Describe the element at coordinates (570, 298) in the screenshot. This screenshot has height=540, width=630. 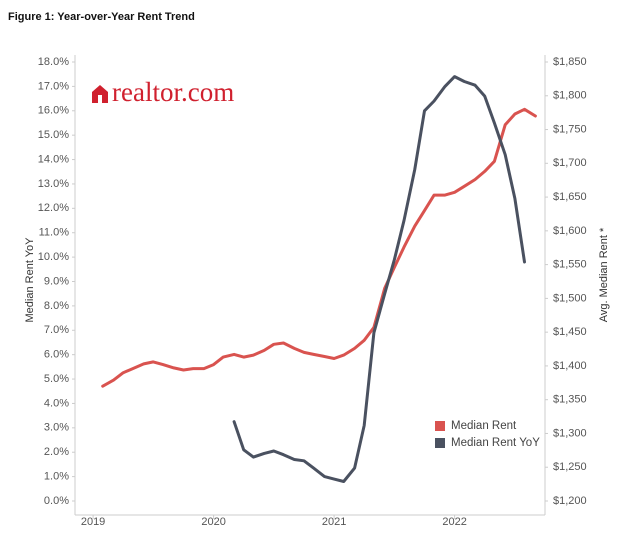
I see `y2-tick-label: $1,500` at that location.